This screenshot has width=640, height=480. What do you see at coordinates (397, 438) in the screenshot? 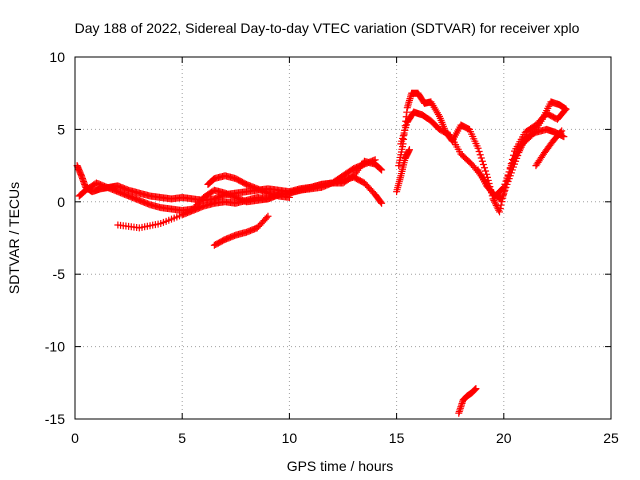
I see `x-tick-label: 15` at bounding box center [397, 438].